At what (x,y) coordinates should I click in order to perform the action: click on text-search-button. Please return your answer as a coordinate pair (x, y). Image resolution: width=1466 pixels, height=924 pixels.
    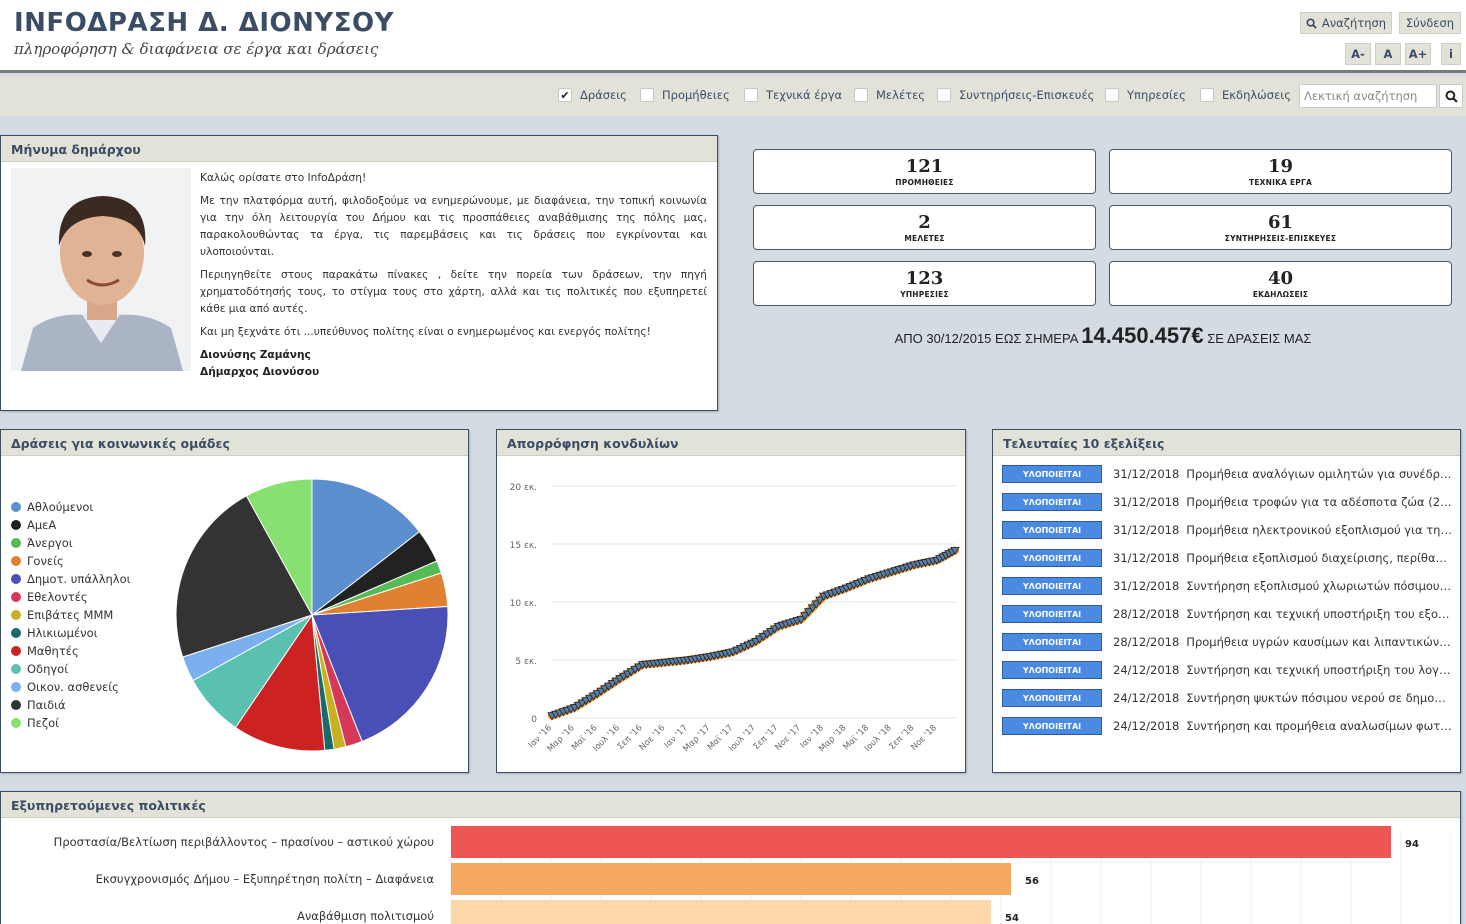
    Looking at the image, I should click on (1451, 96).